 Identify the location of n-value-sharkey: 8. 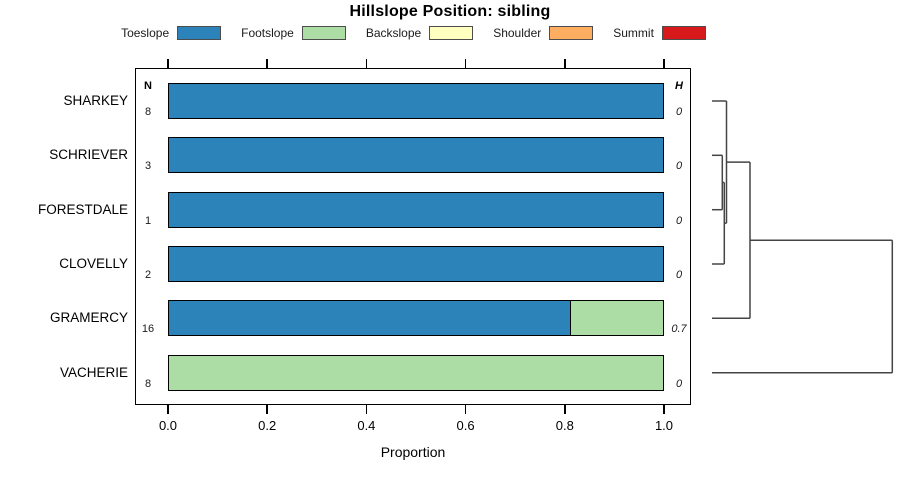
(148, 112).